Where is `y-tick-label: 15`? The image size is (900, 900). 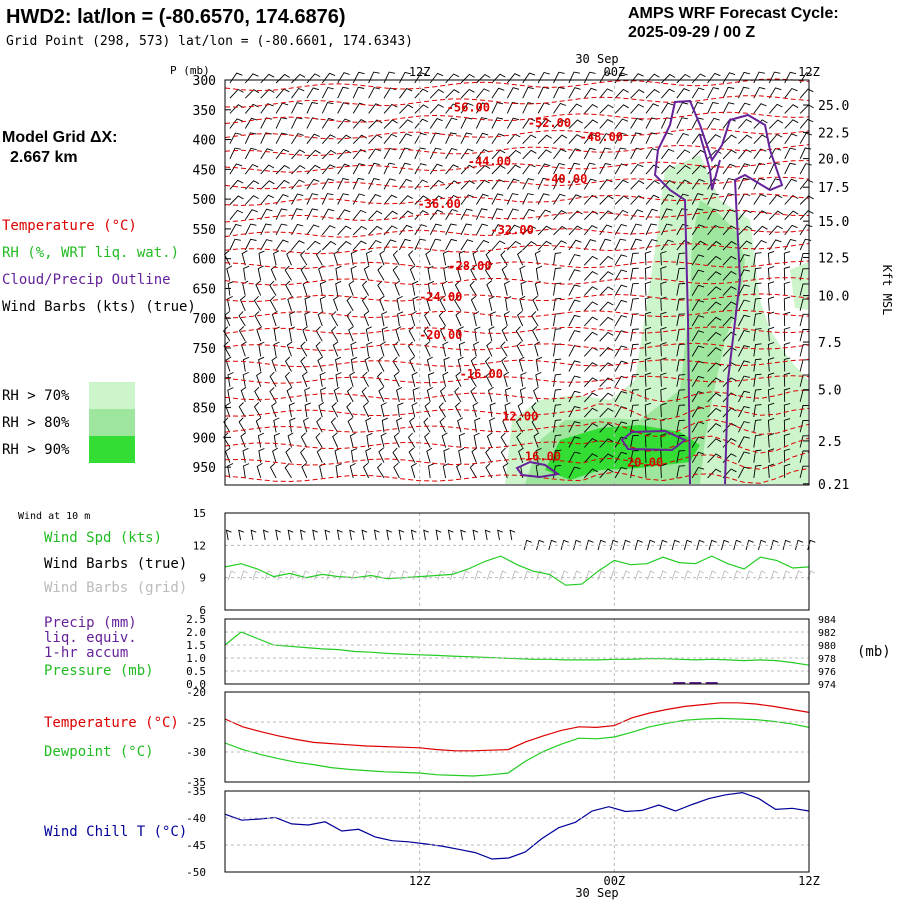 y-tick-label: 15 is located at coordinates (199, 513).